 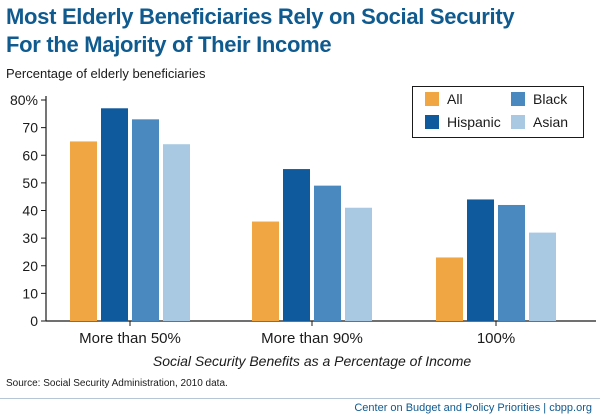 I want to click on footer-divider, so click(x=300, y=398).